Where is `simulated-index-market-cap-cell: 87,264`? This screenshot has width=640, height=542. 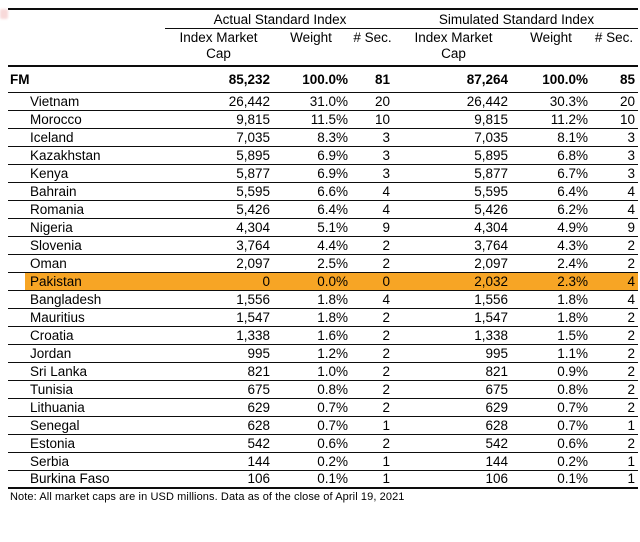
simulated-index-market-cap-cell: 87,264 is located at coordinates (453, 79).